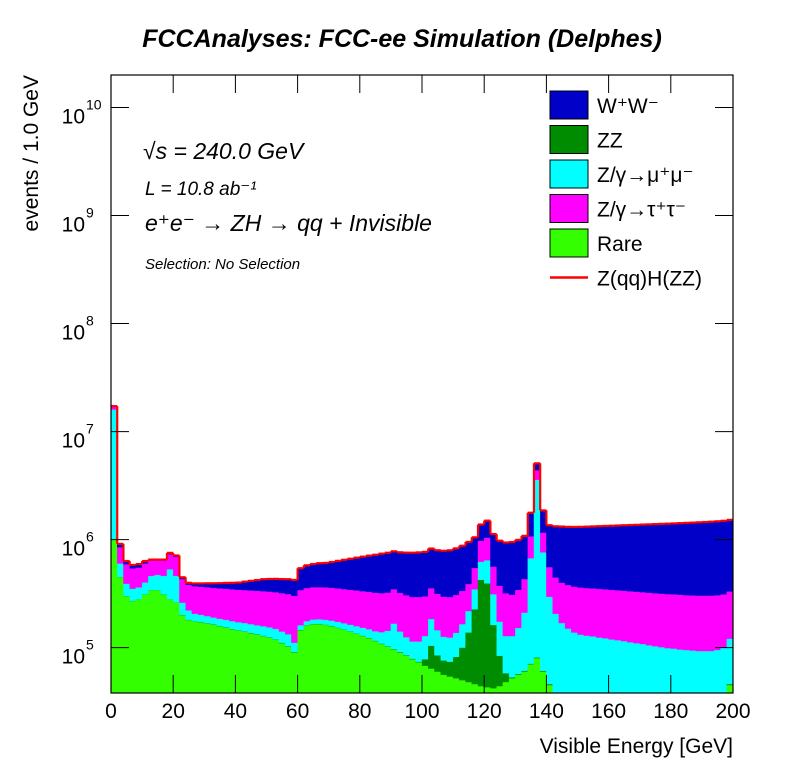 This screenshot has width=796, height=772. What do you see at coordinates (90, 537) in the screenshot?
I see `y-tick-exponent: 6` at bounding box center [90, 537].